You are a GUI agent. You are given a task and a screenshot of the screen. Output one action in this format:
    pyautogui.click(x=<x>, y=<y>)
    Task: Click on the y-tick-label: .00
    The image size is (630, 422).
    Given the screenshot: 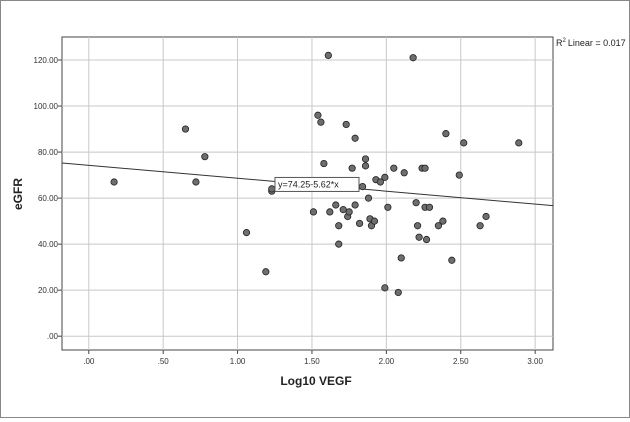 What is the action you would take?
    pyautogui.click(x=53, y=336)
    